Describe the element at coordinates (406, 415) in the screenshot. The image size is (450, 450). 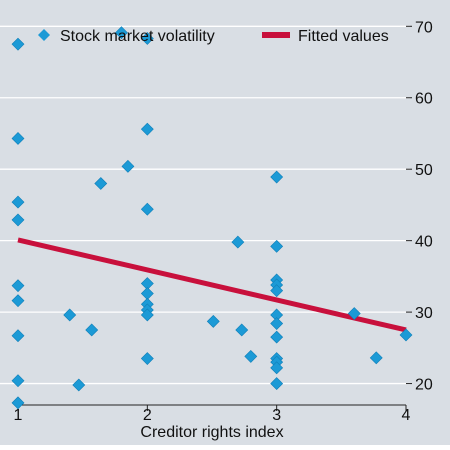
I see `x-tick-label: 4` at that location.